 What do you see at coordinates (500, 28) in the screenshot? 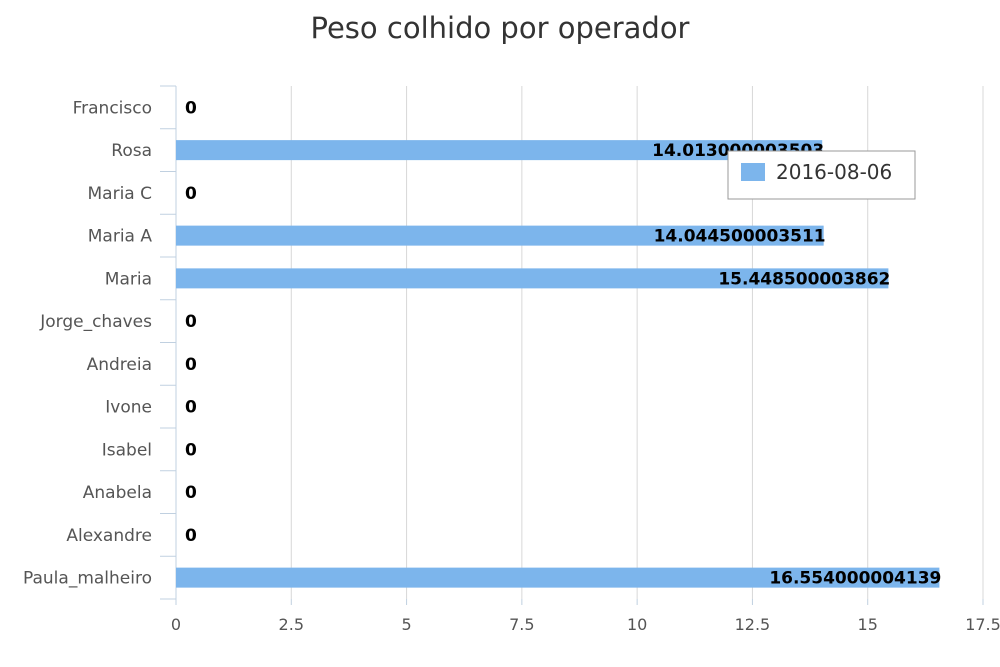
I see `chart-title: Peso colhido por operador` at bounding box center [500, 28].